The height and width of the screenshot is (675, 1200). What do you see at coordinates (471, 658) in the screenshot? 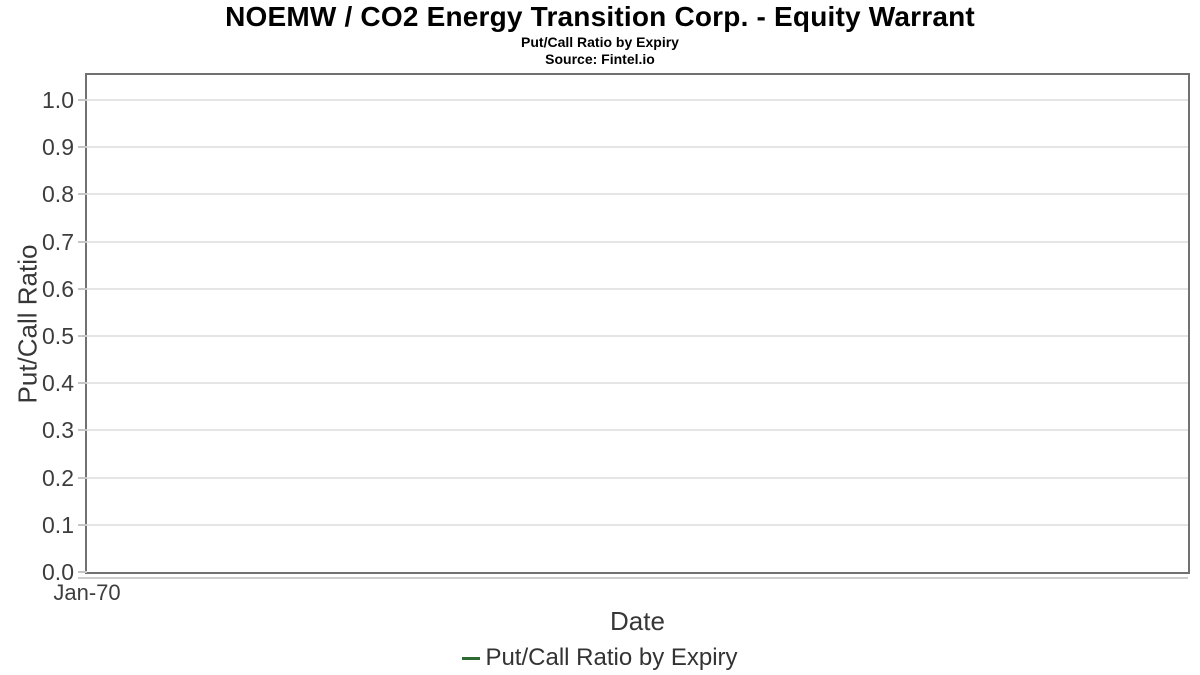
I see `legend-line-marker-icon` at bounding box center [471, 658].